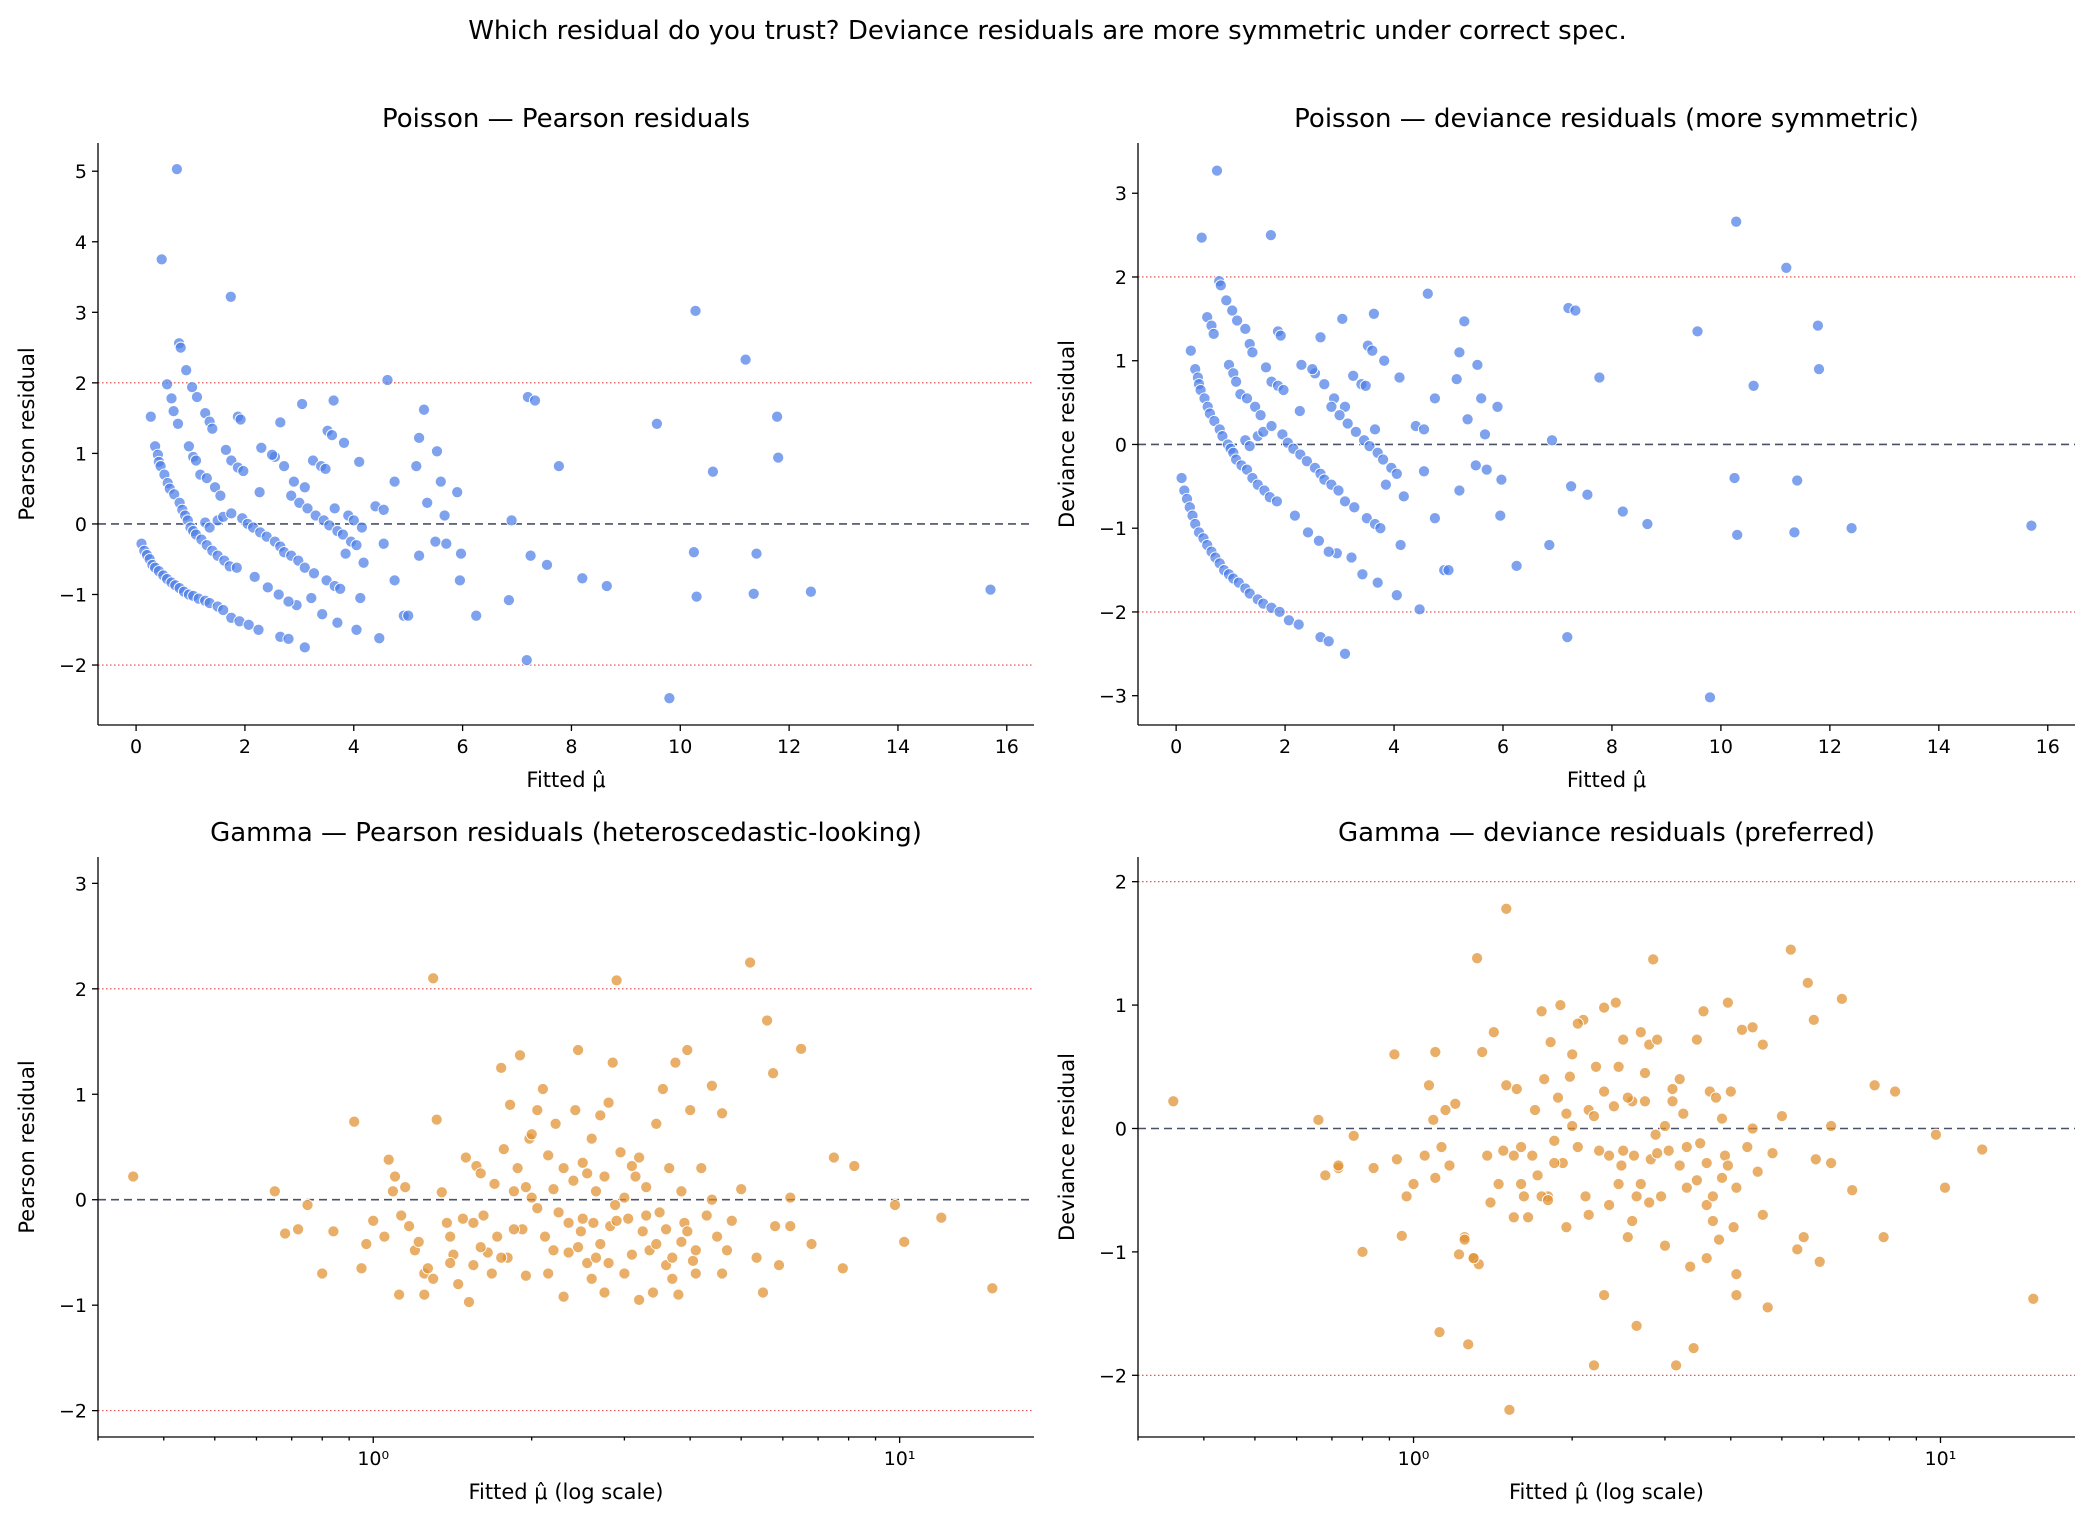  Describe the element at coordinates (1606, 780) in the screenshot. I see `x-axis-label: Fitted μ̂` at that location.